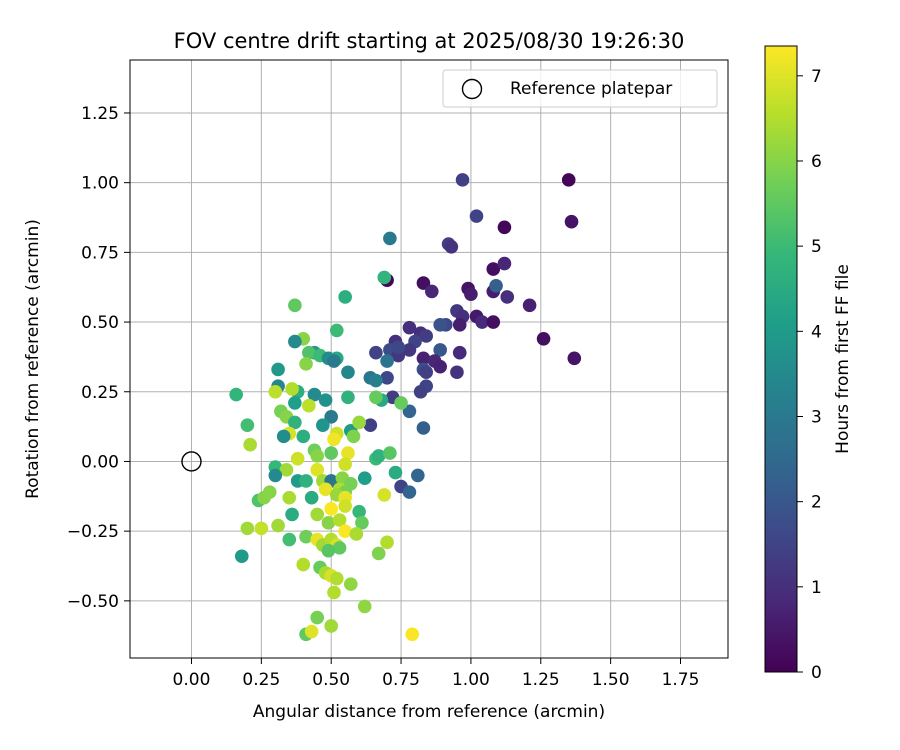  What do you see at coordinates (100, 393) in the screenshot?
I see `y-tick-label: 0.25` at bounding box center [100, 393].